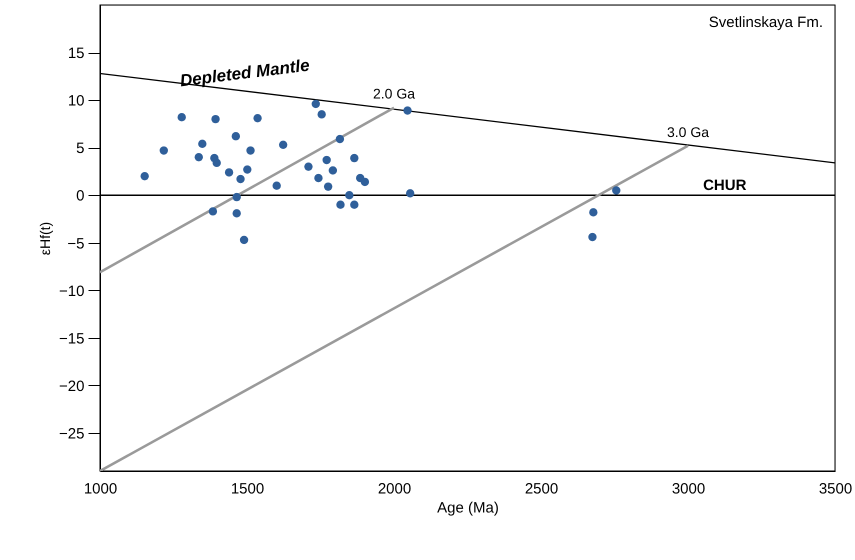  Describe the element at coordinates (835, 489) in the screenshot. I see `x-tick-label: 3500` at that location.